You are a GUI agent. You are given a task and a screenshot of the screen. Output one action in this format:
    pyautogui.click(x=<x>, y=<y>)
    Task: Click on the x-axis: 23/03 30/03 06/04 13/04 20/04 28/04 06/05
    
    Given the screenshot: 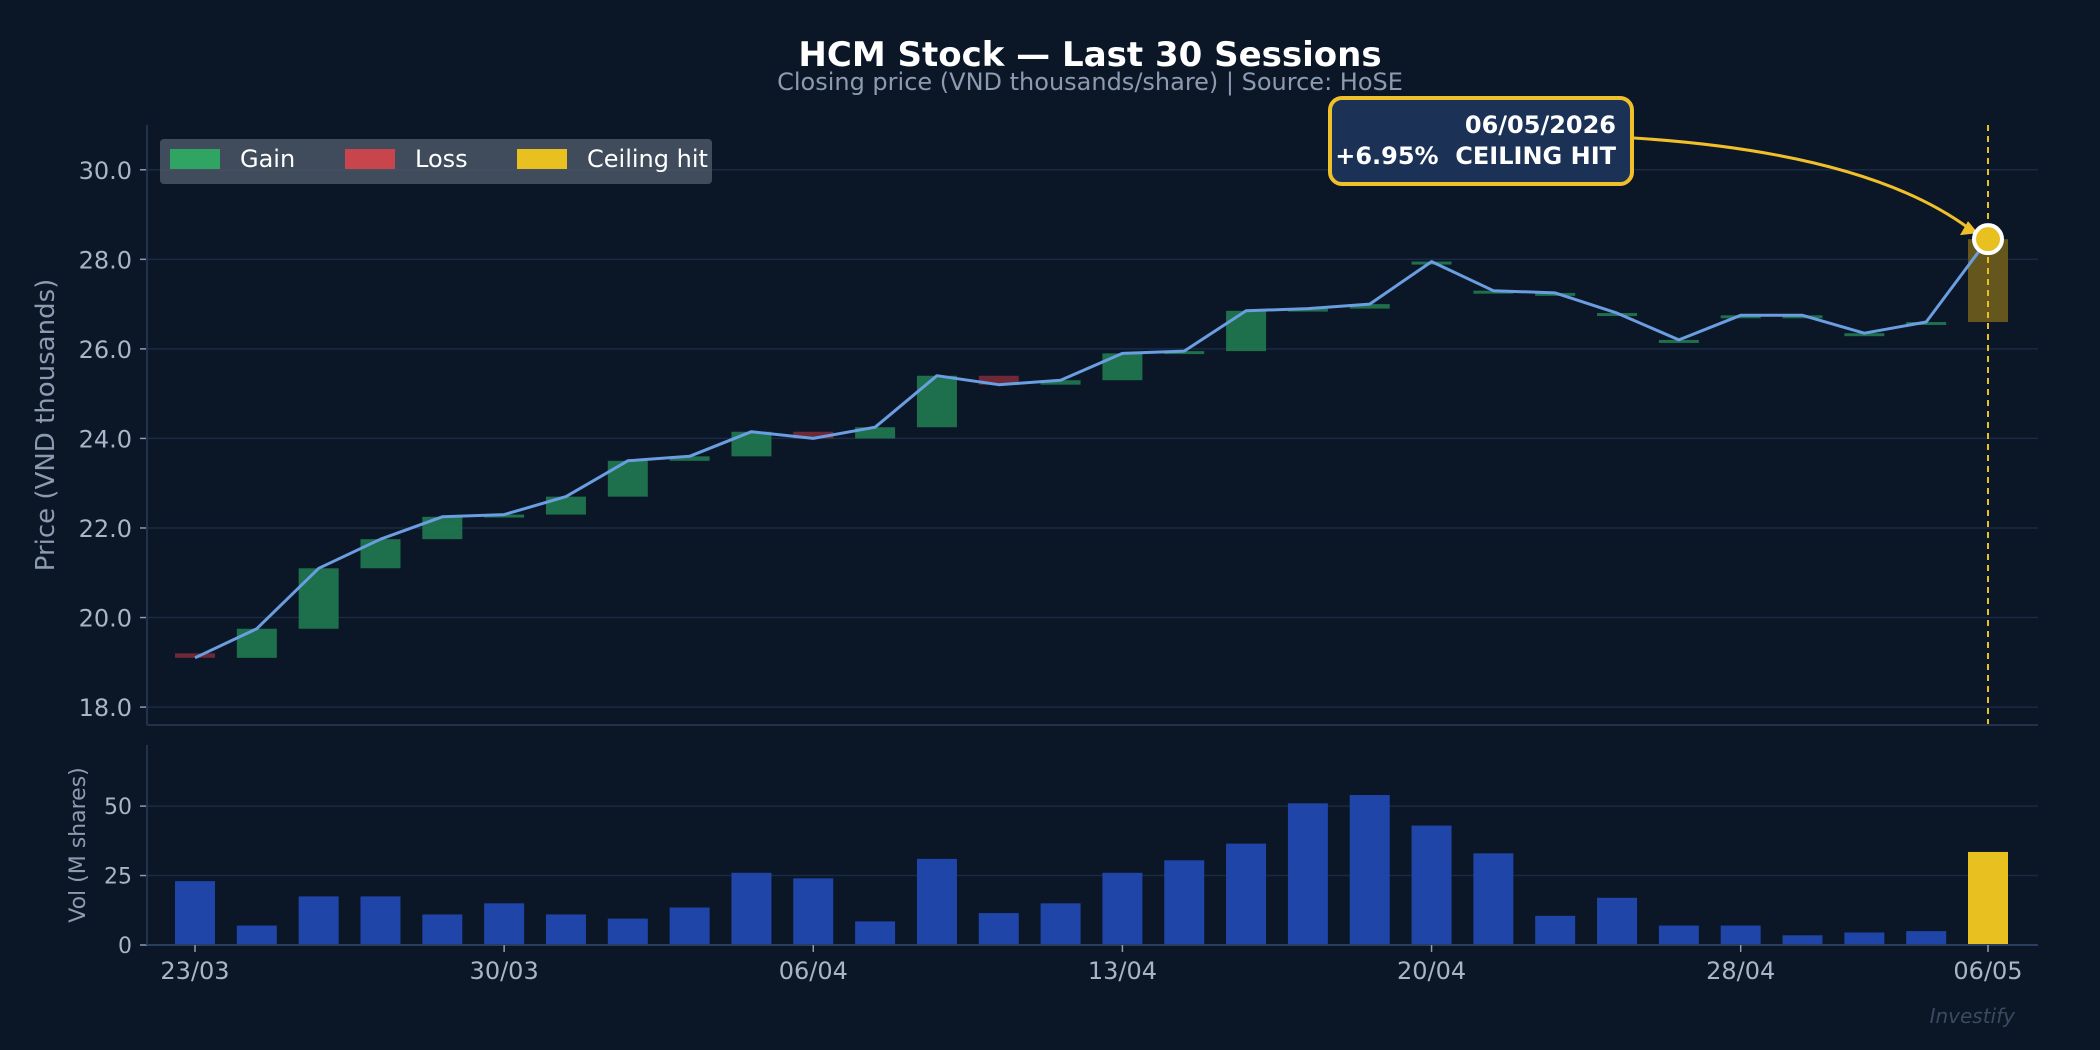 What is the action you would take?
    pyautogui.click(x=1091, y=965)
    